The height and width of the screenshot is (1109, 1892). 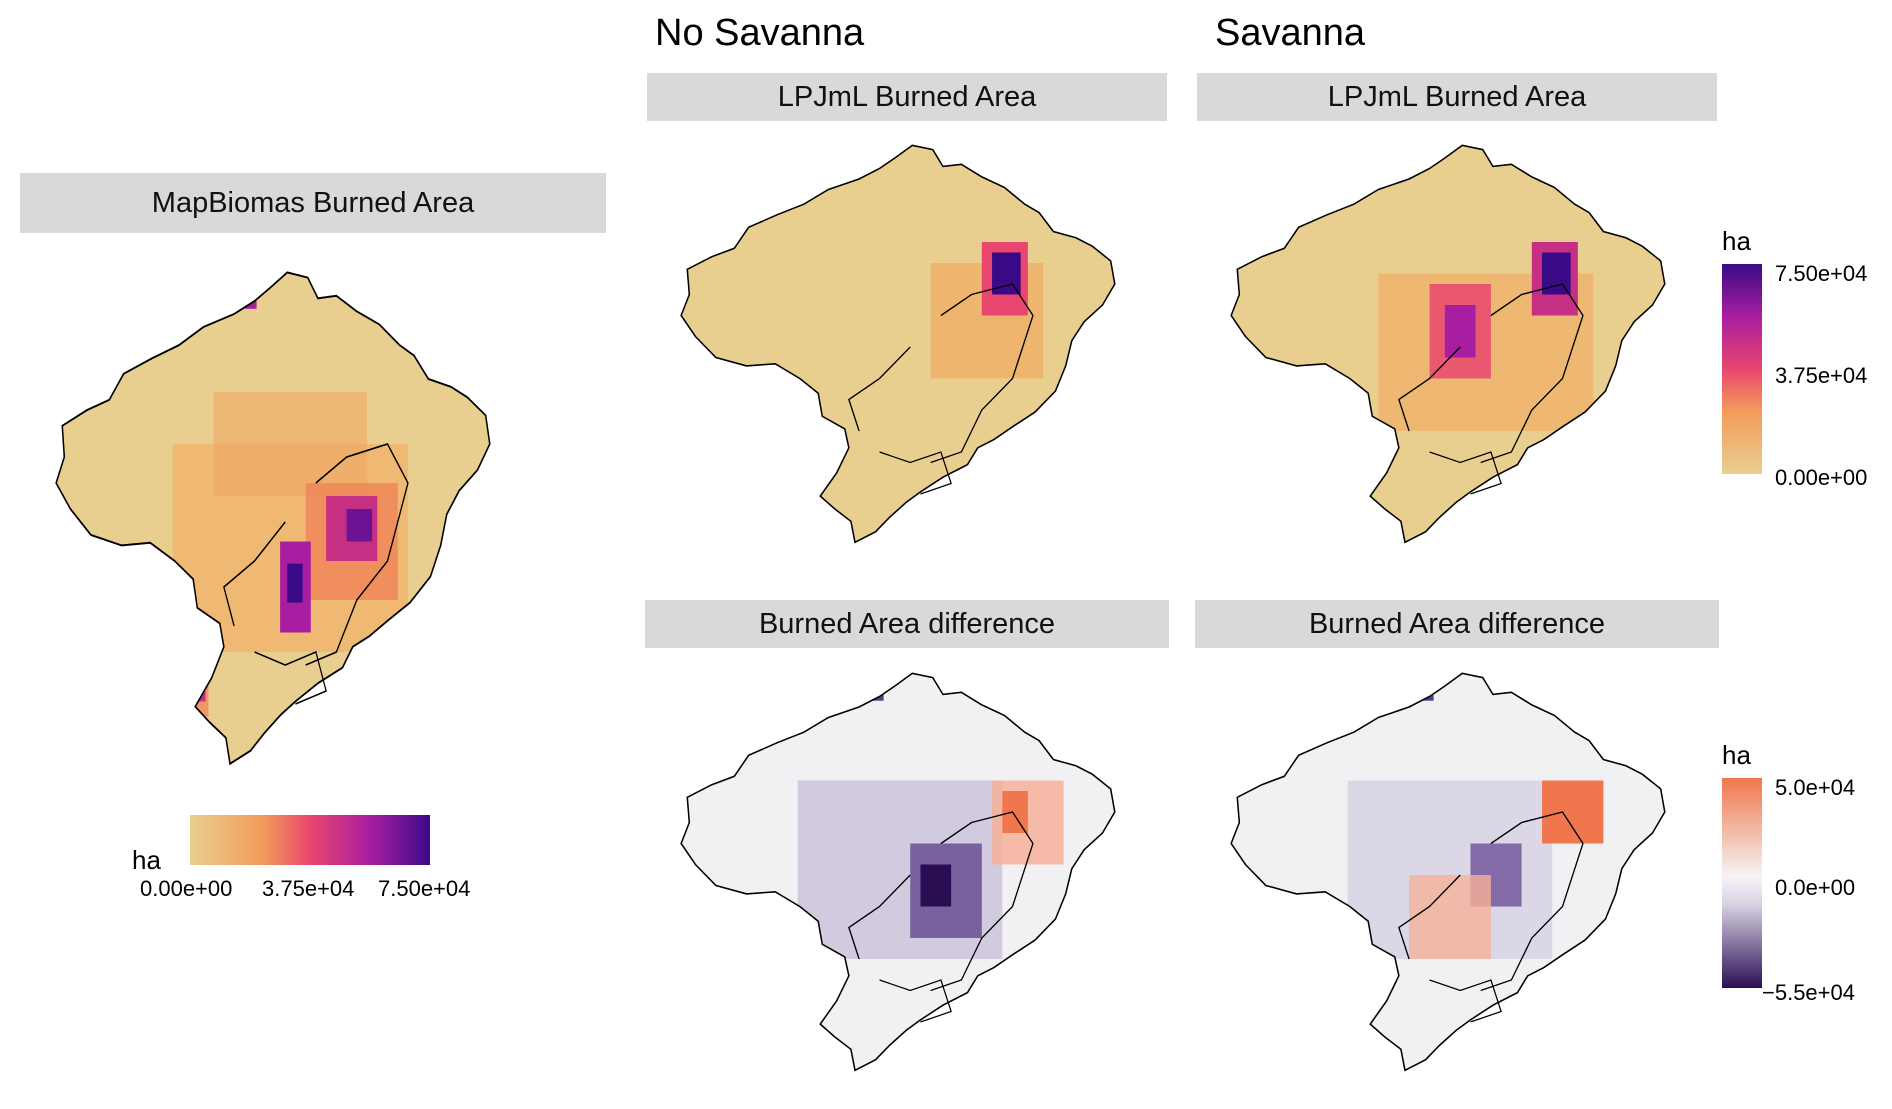 I want to click on column-title-no-savanna: No Savanna, so click(x=760, y=33).